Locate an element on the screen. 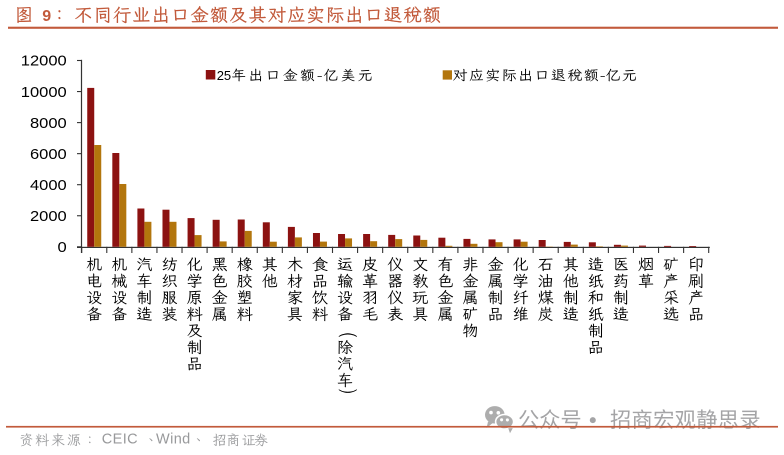  svg-text: 6000 is located at coordinates (48, 154).